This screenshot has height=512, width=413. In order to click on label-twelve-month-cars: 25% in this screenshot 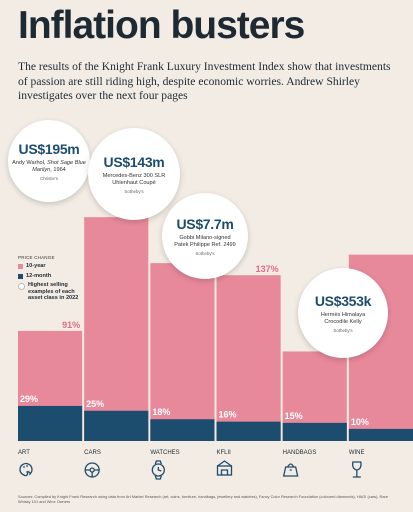, I will do `click(95, 404)`.